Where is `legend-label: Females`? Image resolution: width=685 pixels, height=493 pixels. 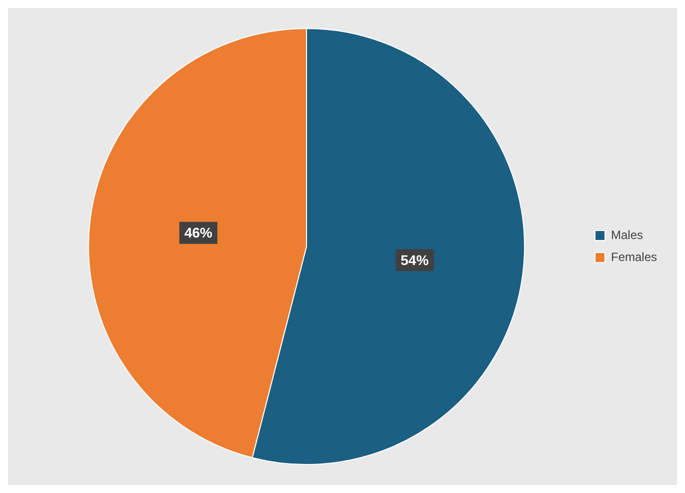 legend-label: Females is located at coordinates (633, 257).